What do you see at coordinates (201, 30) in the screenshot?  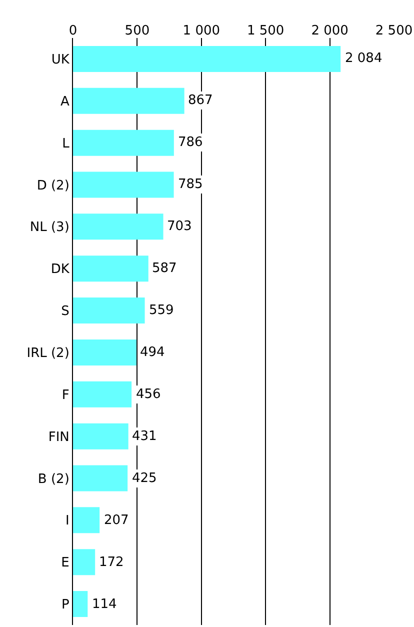 I see `x-tick-label: 1 000` at bounding box center [201, 30].